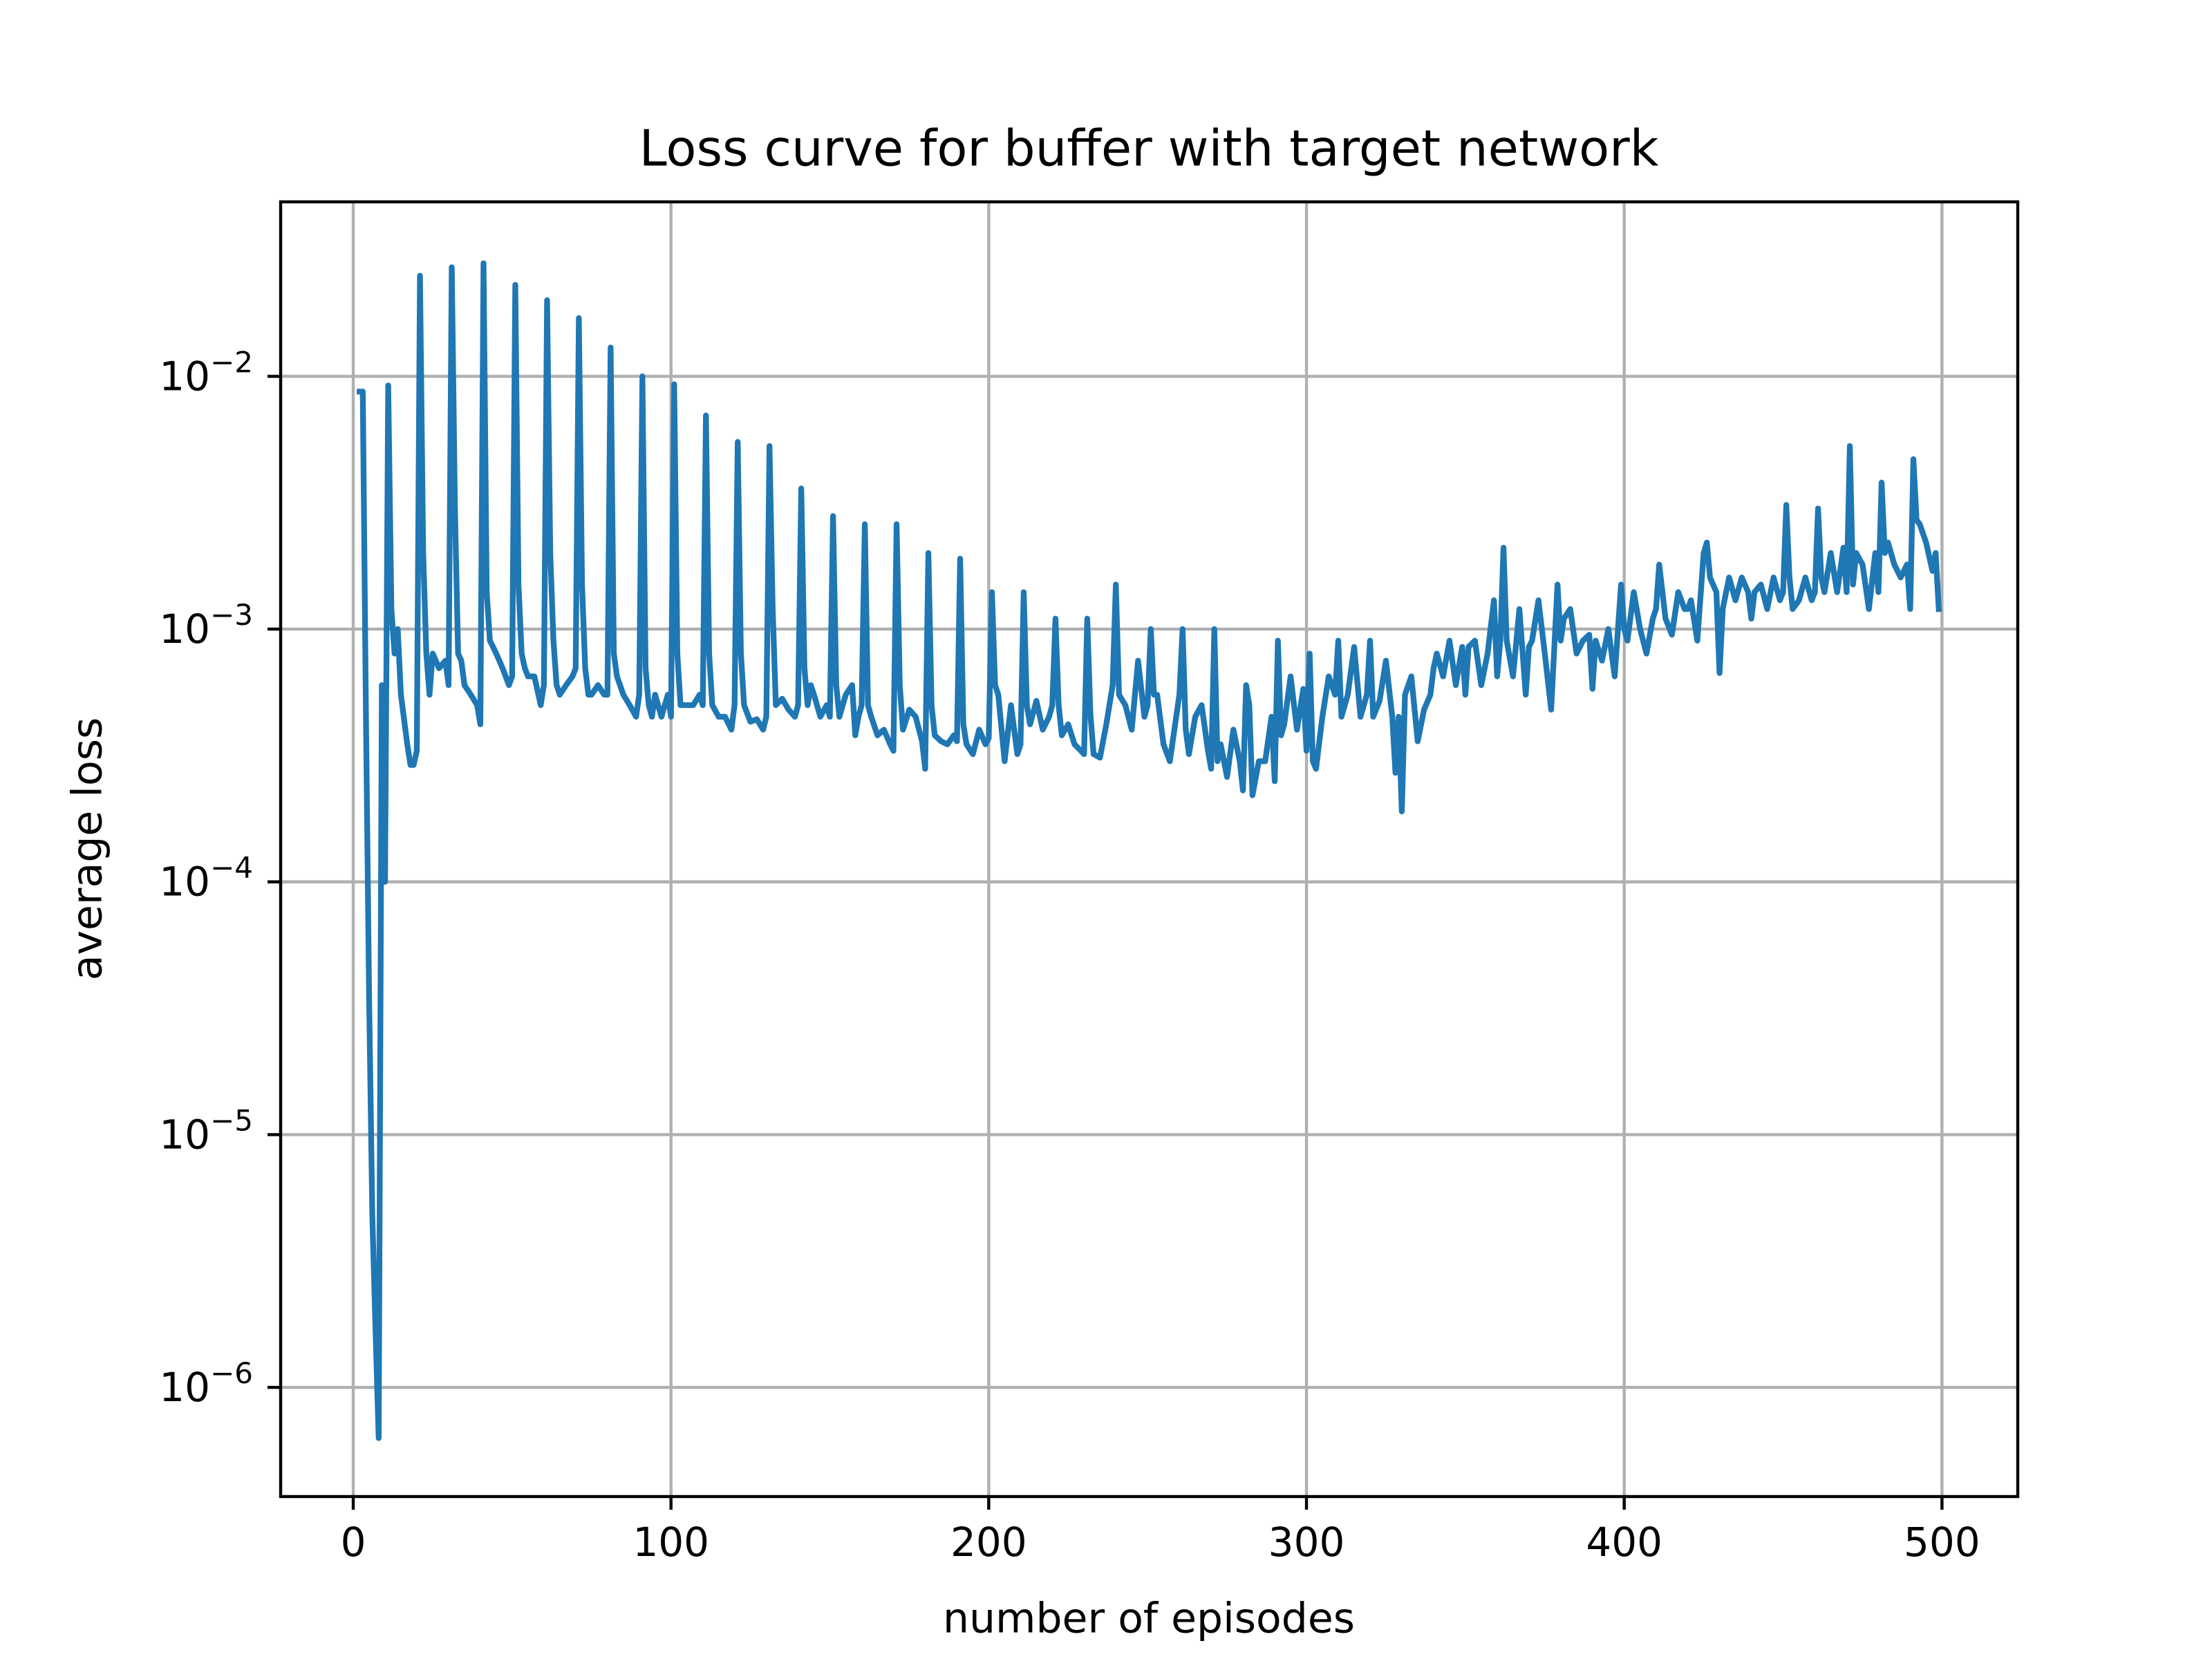 The height and width of the screenshot is (1659, 2212). I want to click on y-tick-label: 10⁻⁶, so click(206, 1384).